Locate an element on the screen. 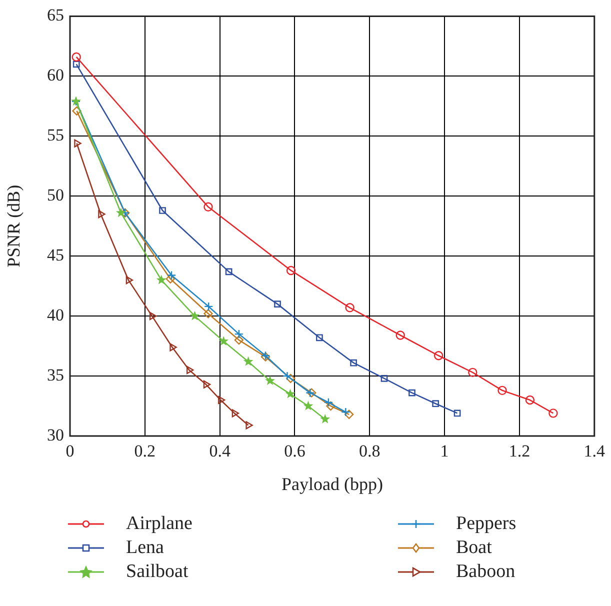 Image resolution: width=611 pixels, height=606 pixels. x-tick-label: 1.4 is located at coordinates (595, 451).